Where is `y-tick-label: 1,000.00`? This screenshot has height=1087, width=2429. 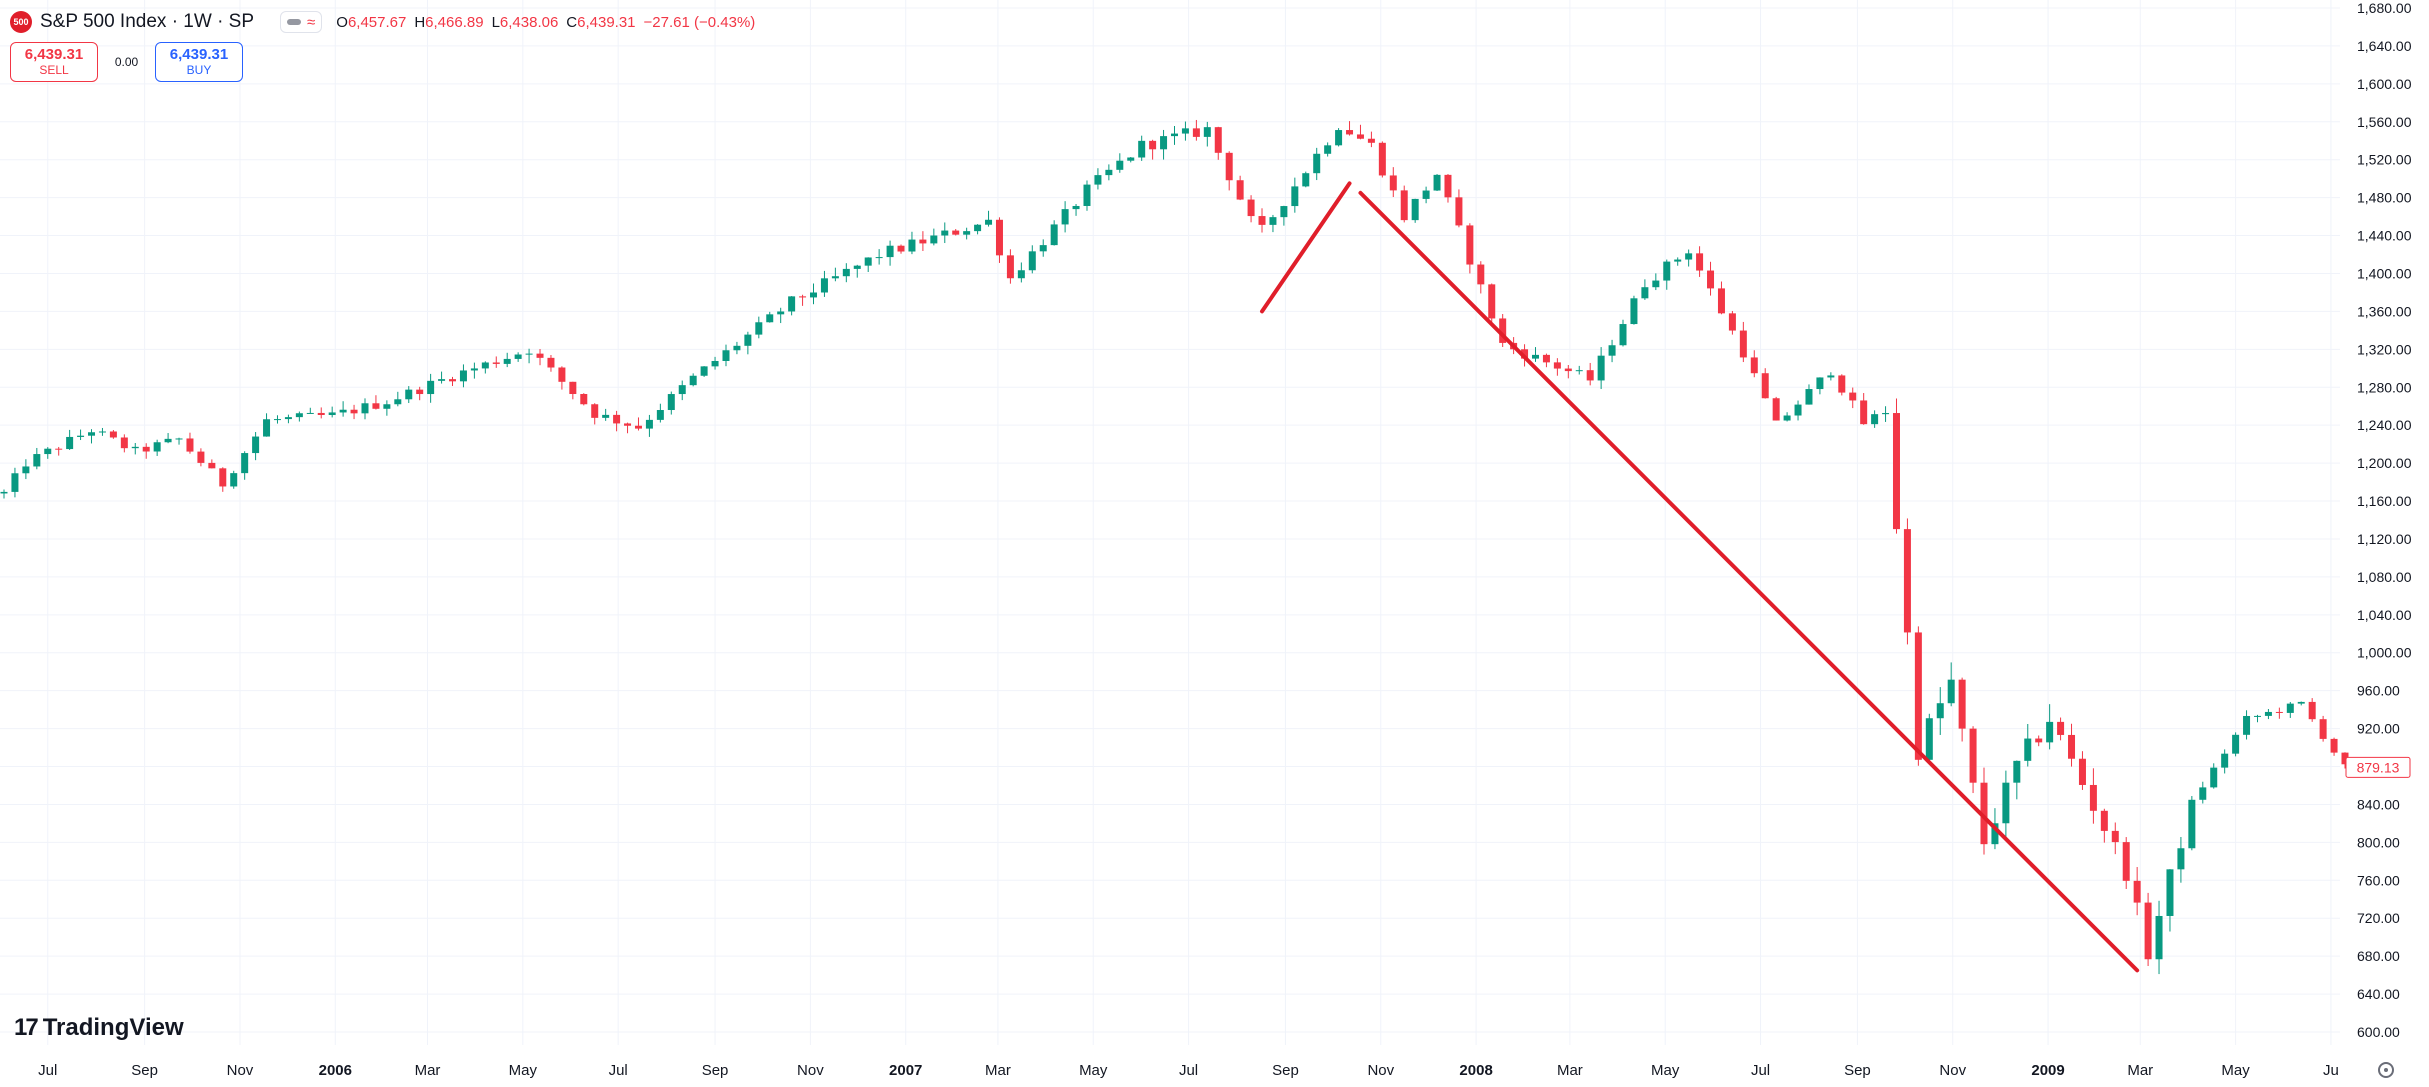
y-tick-label: 1,000.00 is located at coordinates (2384, 653).